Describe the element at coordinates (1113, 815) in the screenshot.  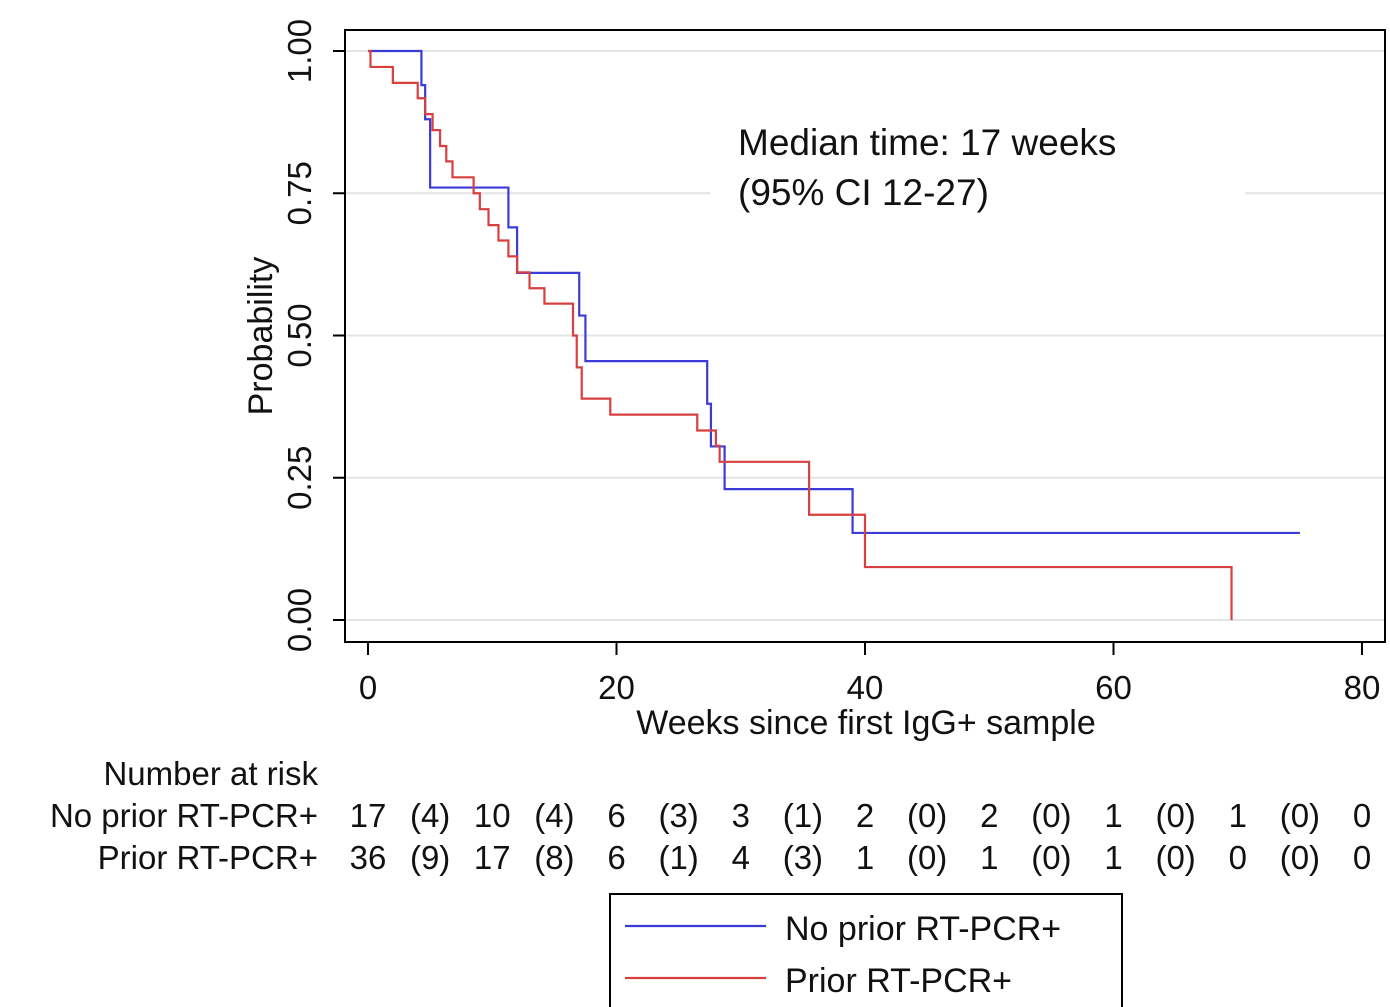
I see `risk-at-risk-0-6: 1` at that location.